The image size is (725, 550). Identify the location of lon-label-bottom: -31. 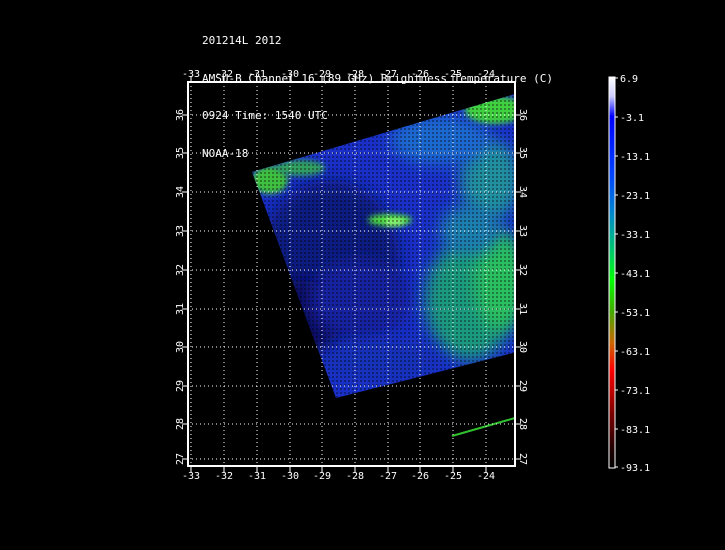
(257, 476).